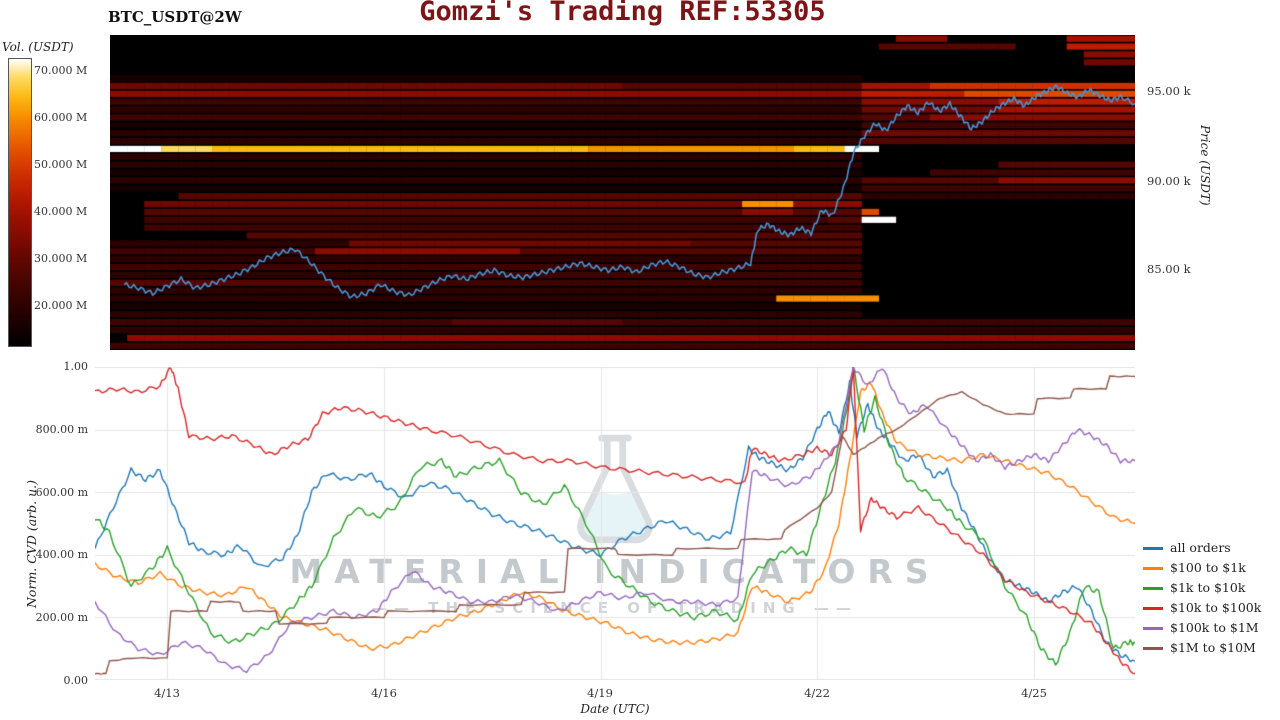 The height and width of the screenshot is (720, 1280). Describe the element at coordinates (1169, 181) in the screenshot. I see `price-tick: 90.00 k` at that location.